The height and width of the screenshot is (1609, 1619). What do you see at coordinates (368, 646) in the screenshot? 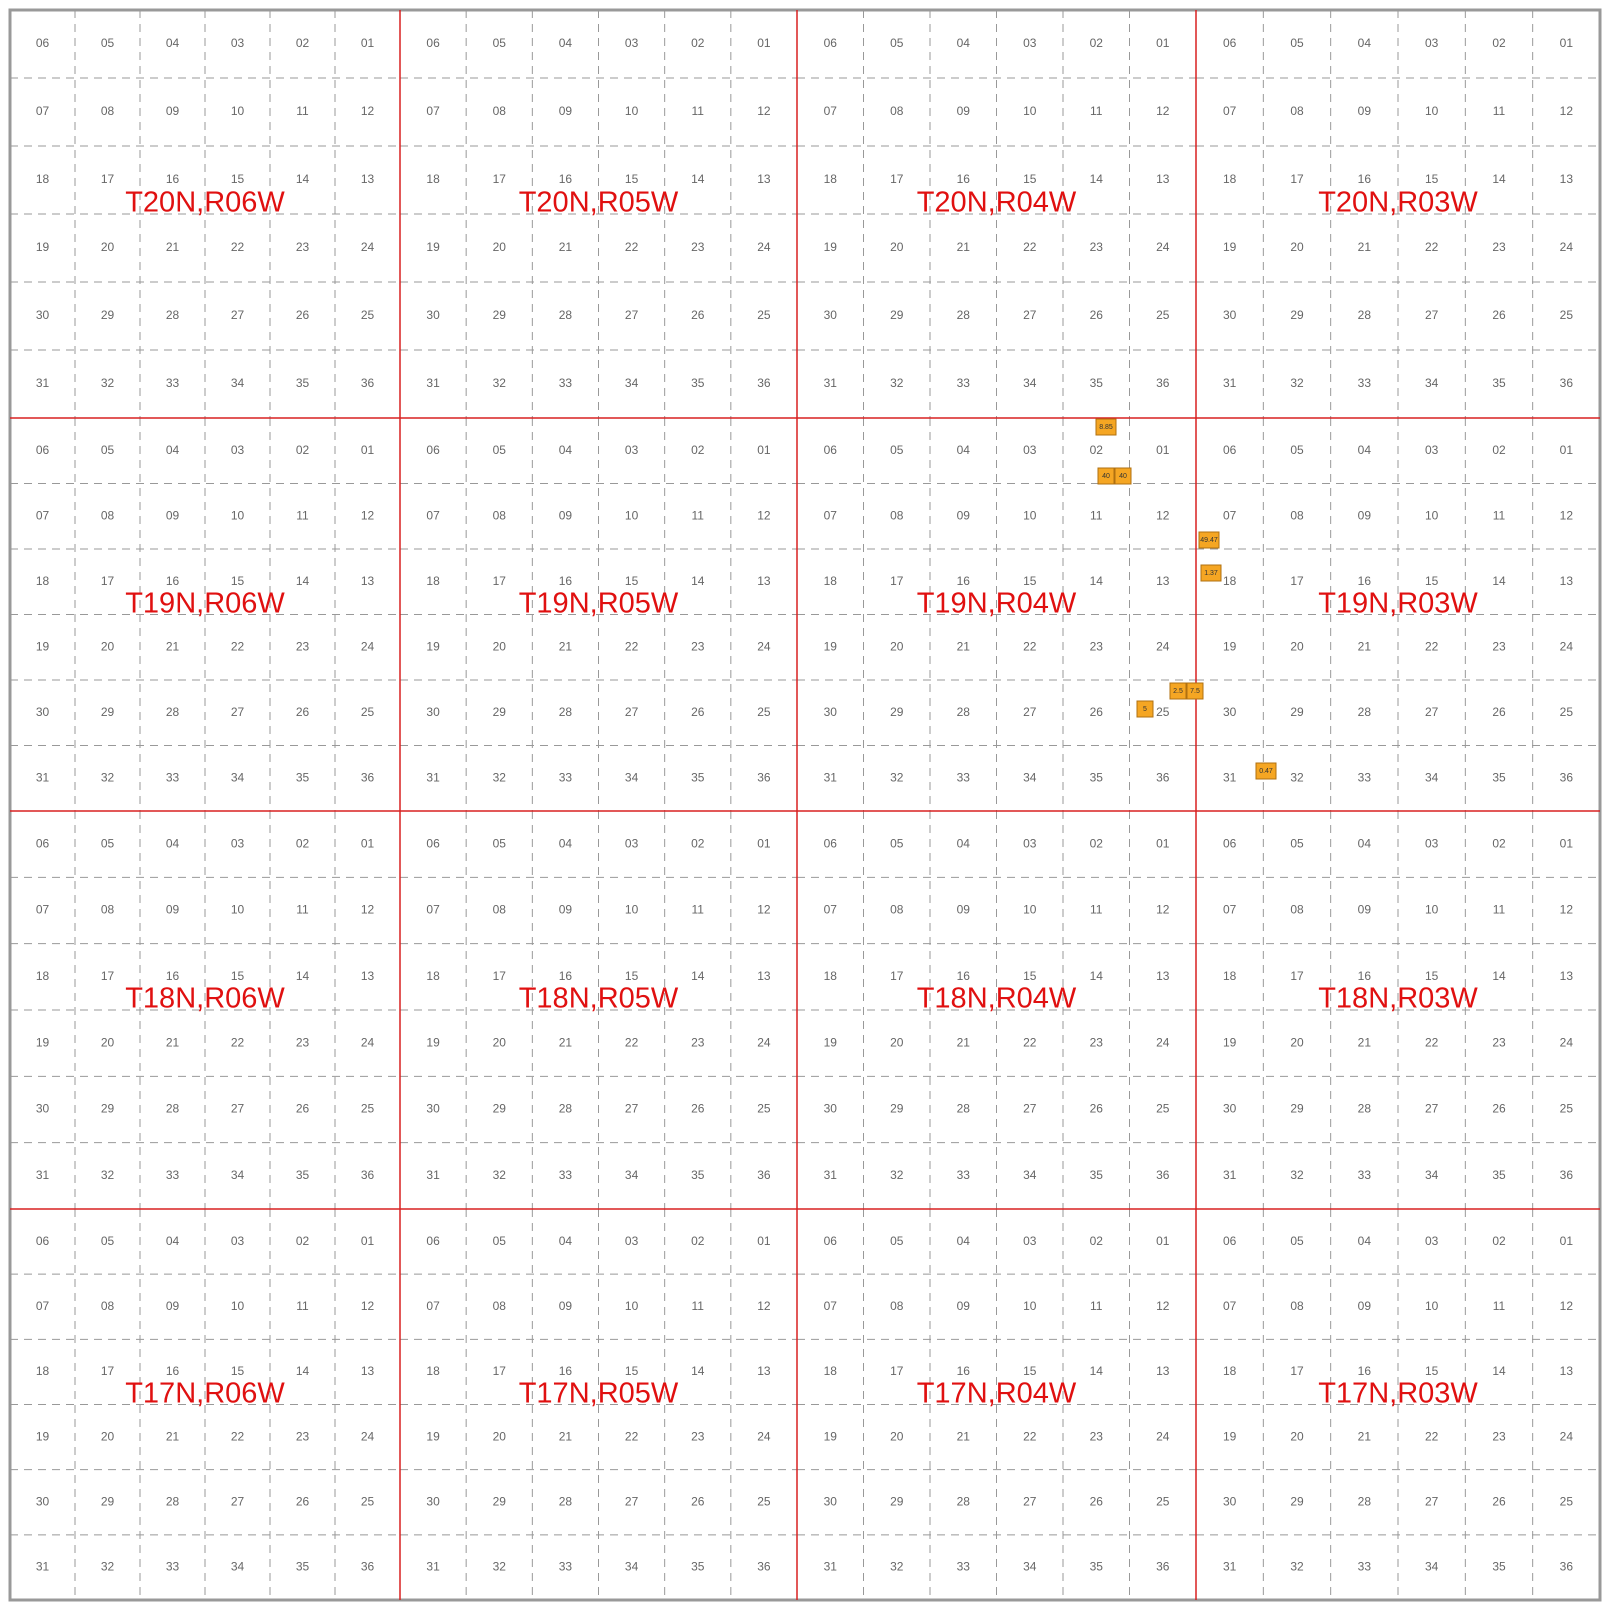
I see `section-number: 24` at bounding box center [368, 646].